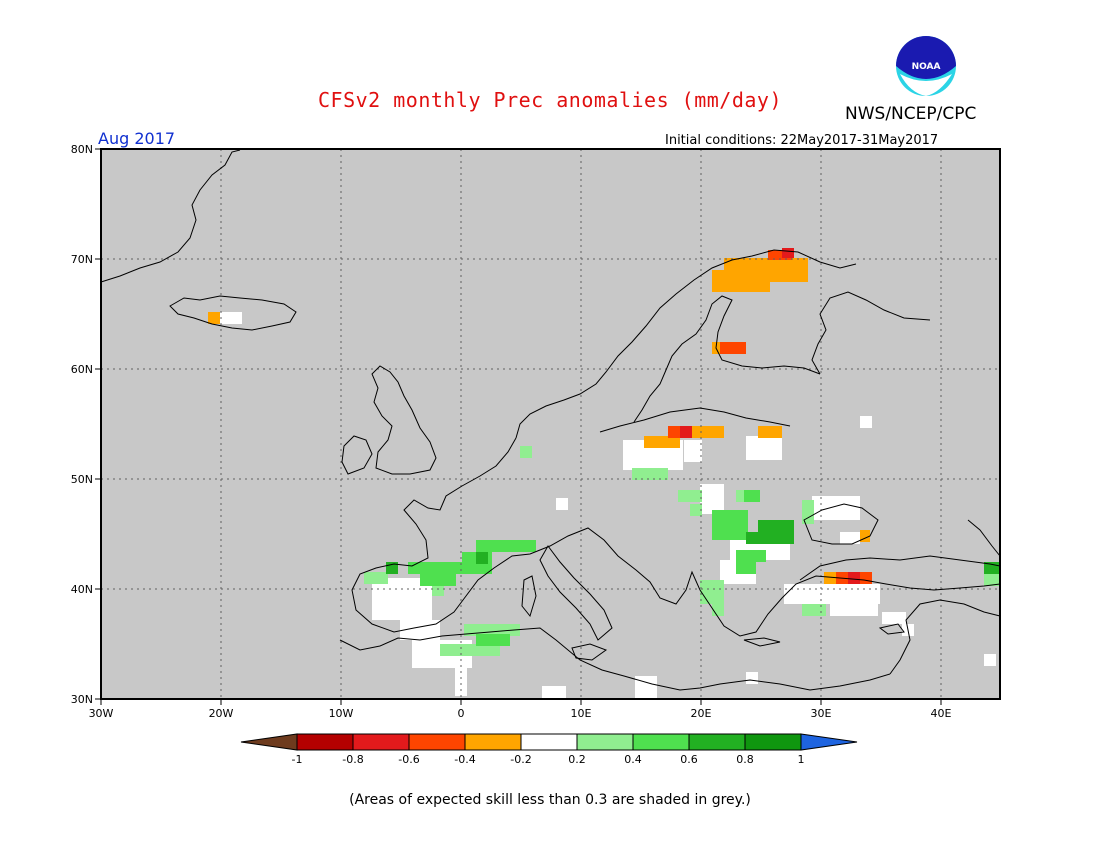  Describe the element at coordinates (82, 589) in the screenshot. I see `lat-label-40n: 40N` at that location.